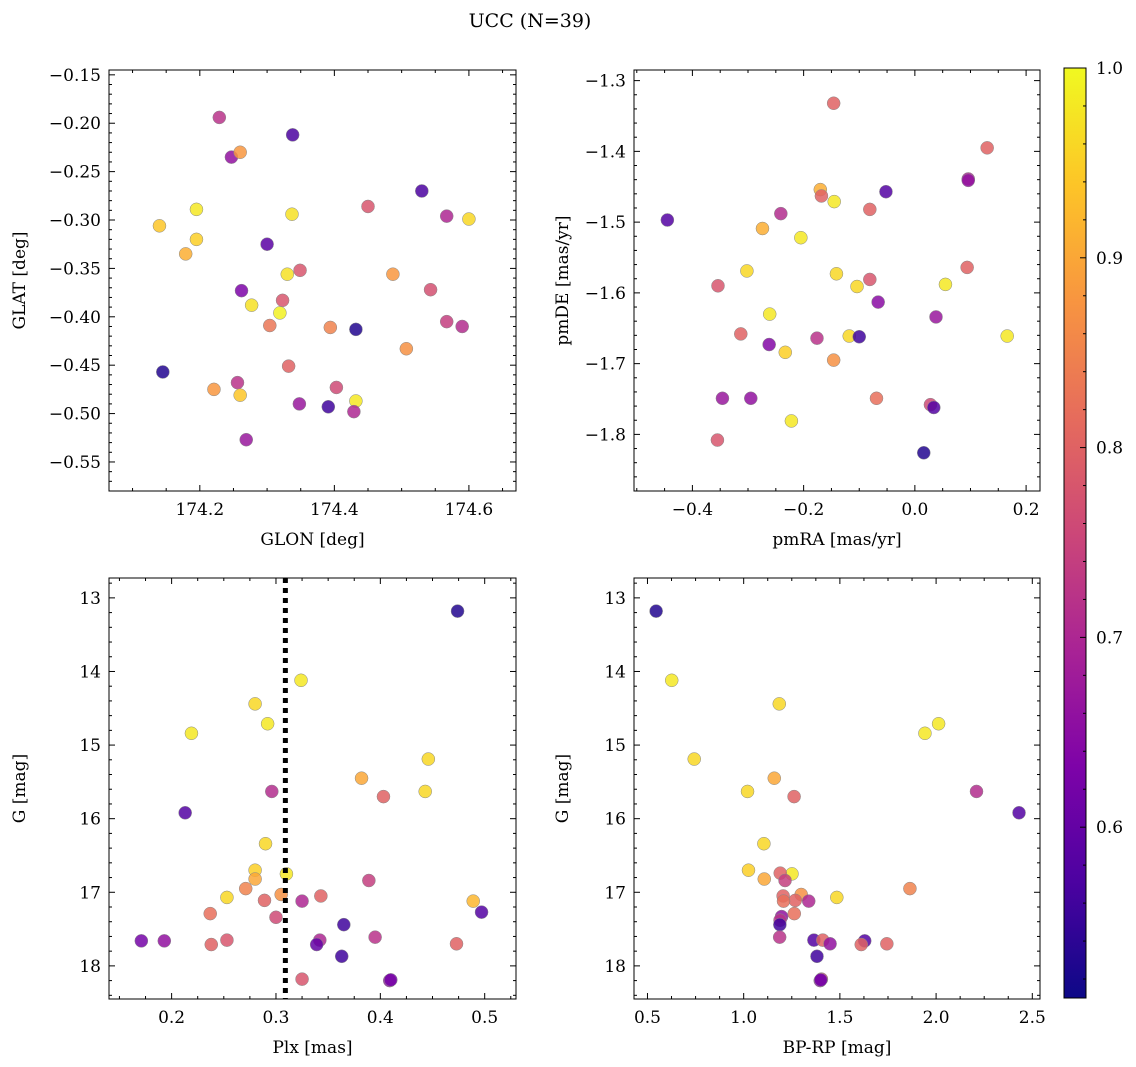 The height and width of the screenshot is (1067, 1136). I want to click on colorbar-tick-label: 0.7, so click(1109, 638).